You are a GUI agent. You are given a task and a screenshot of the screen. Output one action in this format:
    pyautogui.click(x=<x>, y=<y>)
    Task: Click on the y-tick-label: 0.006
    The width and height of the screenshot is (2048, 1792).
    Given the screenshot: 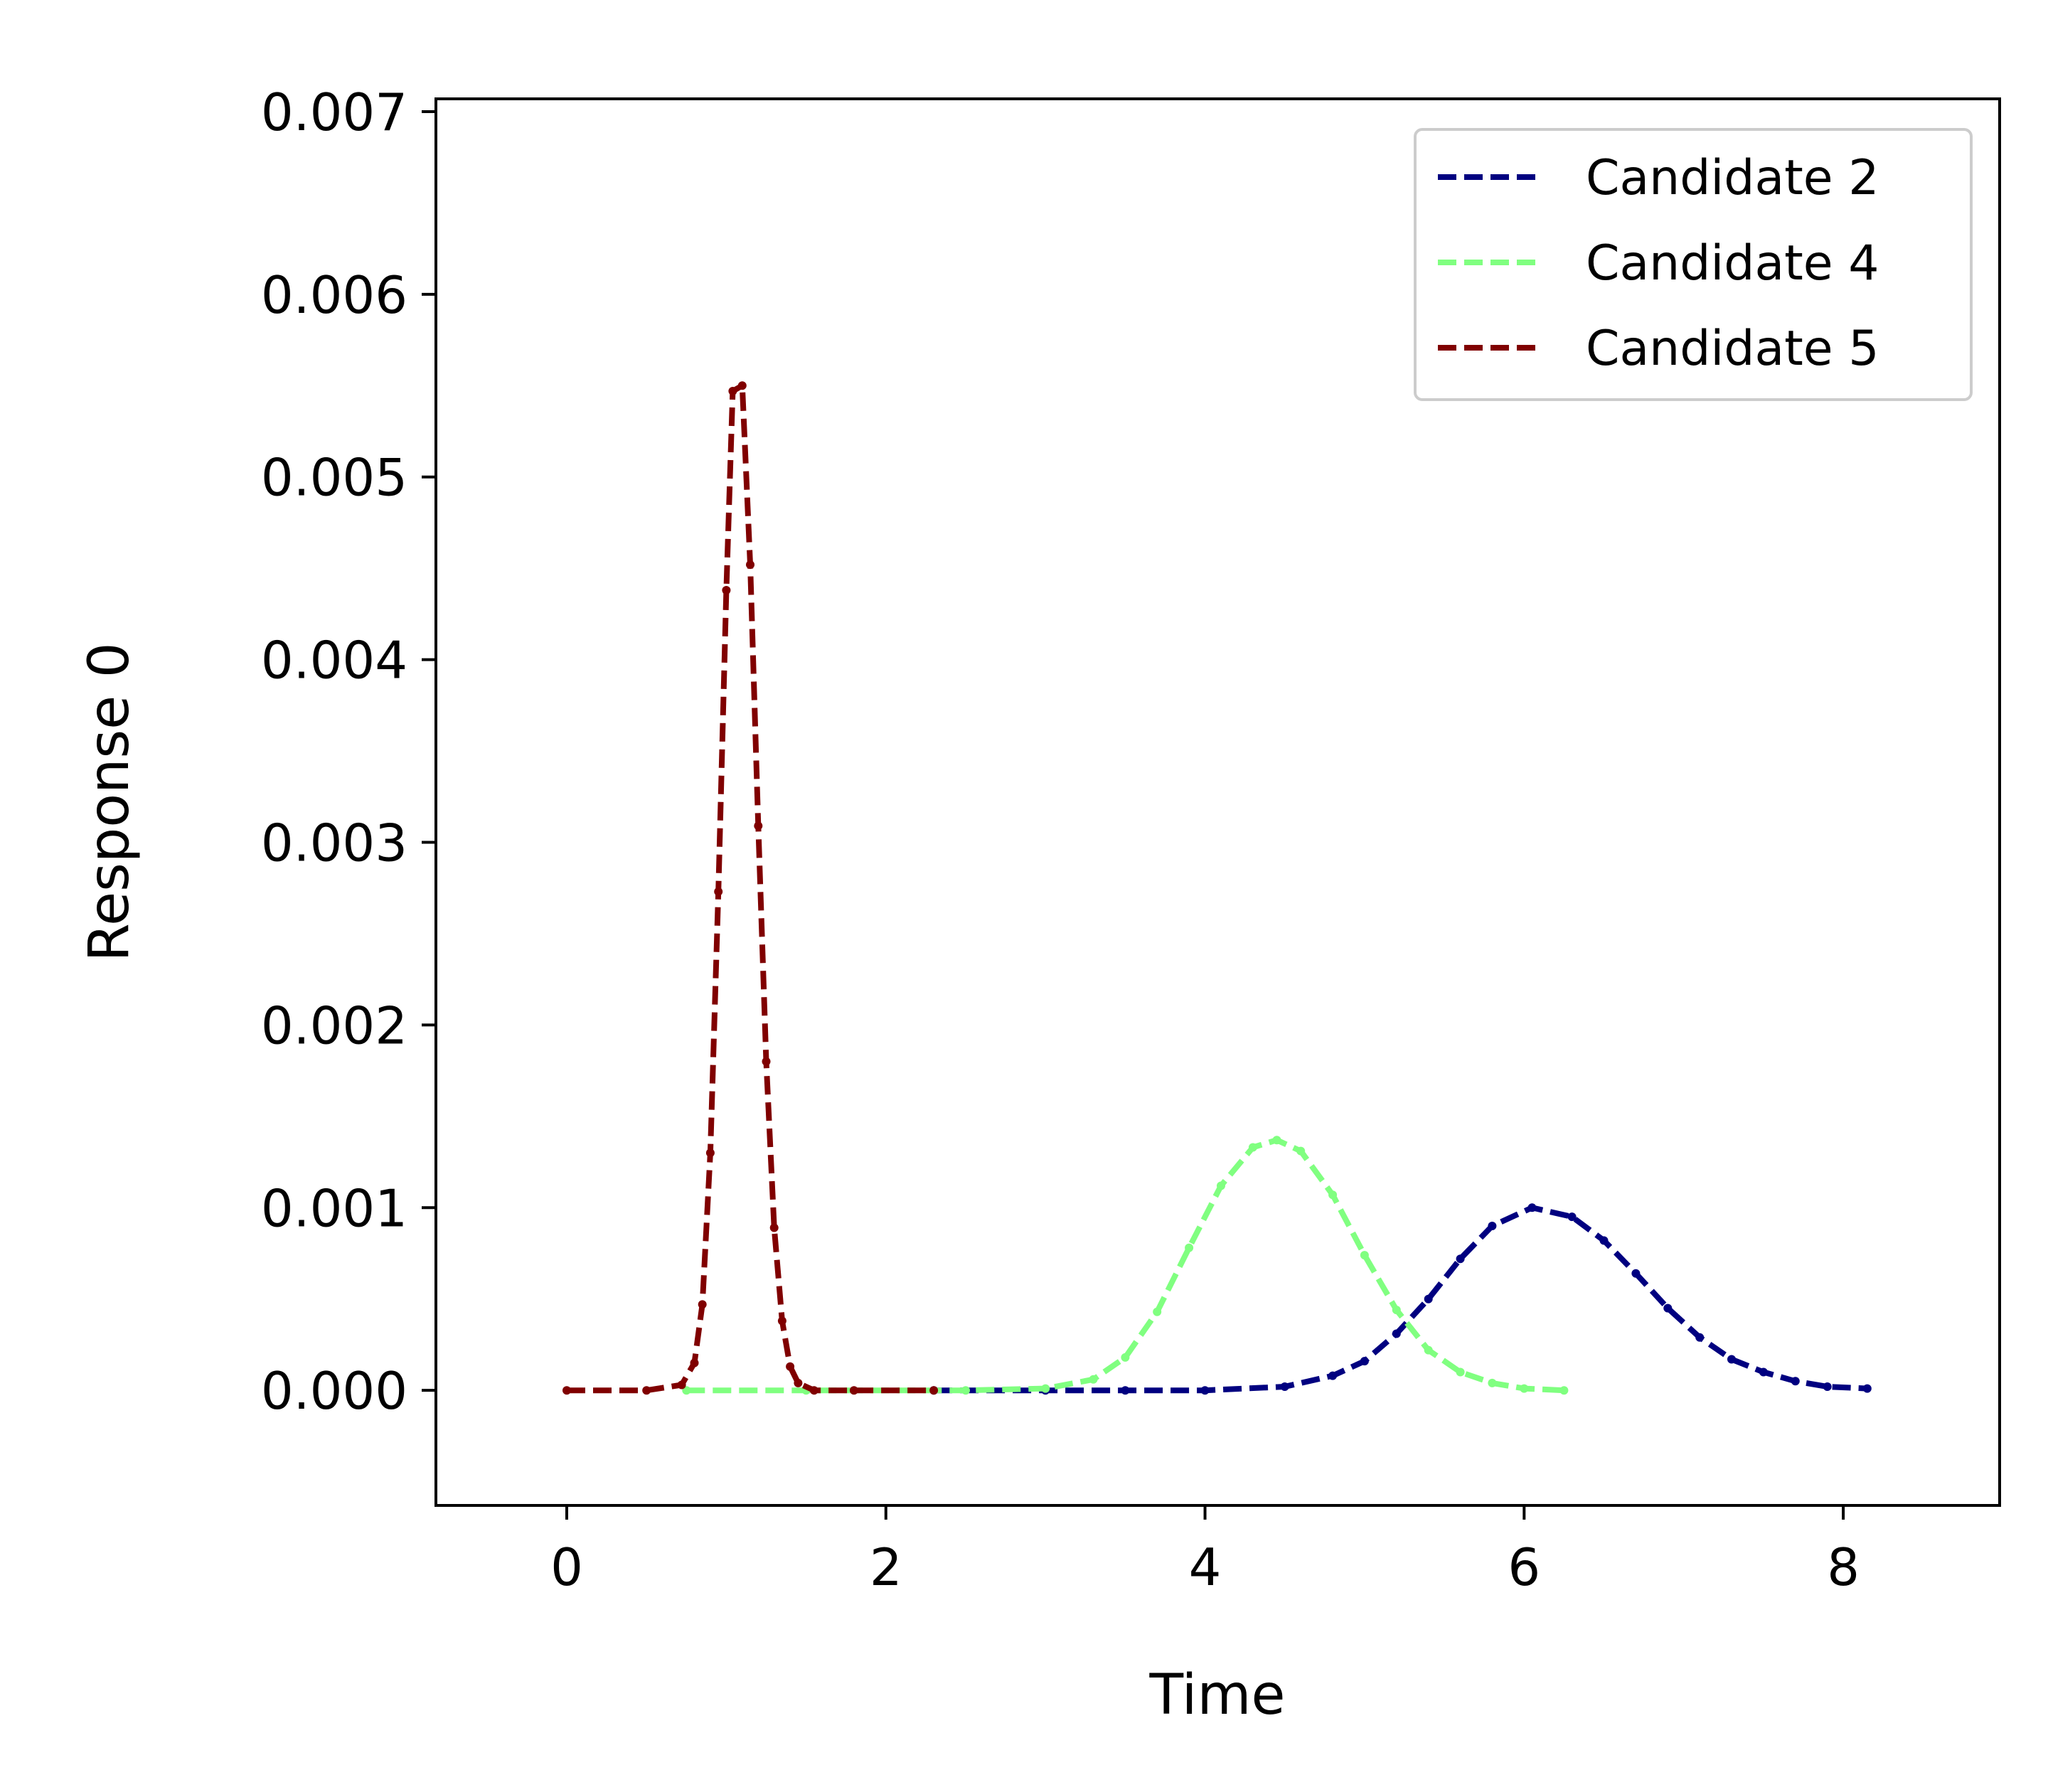 What is the action you would take?
    pyautogui.click(x=334, y=295)
    